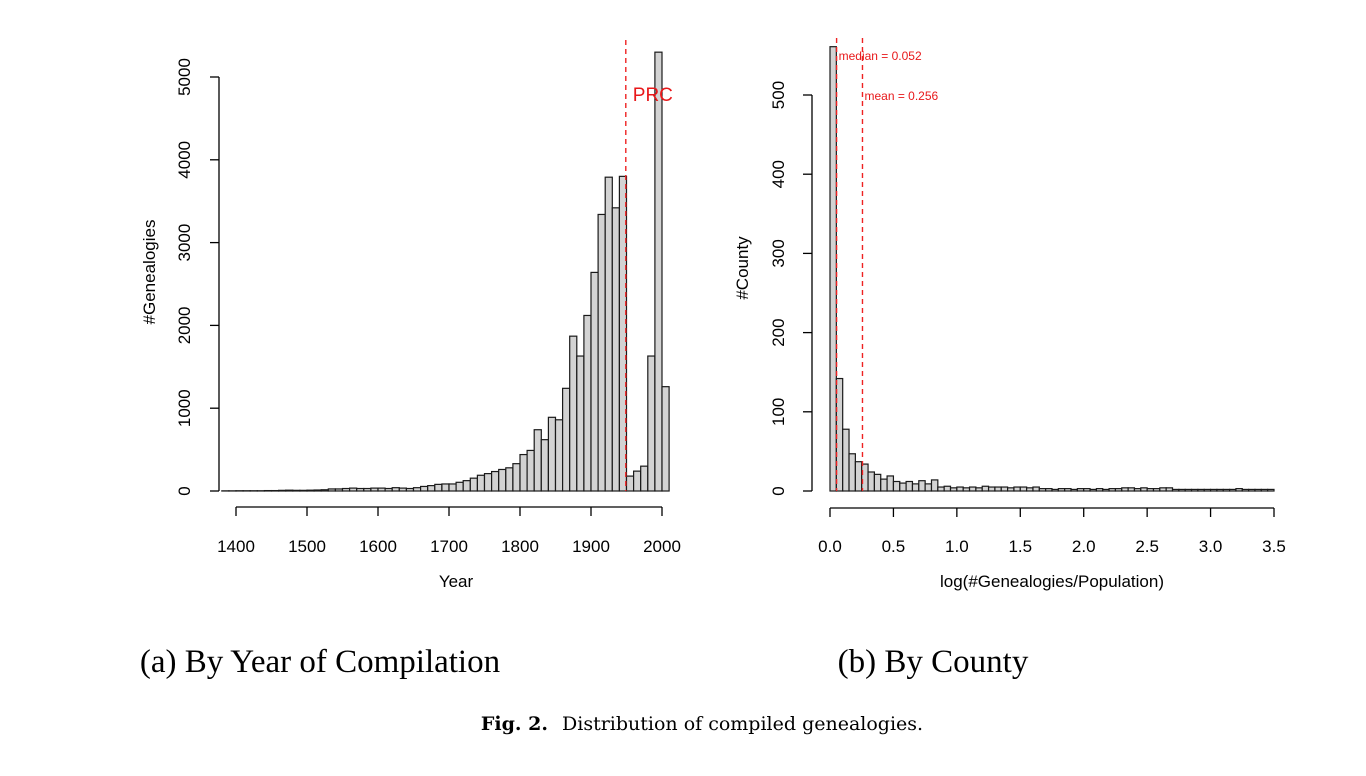 This screenshot has height=776, width=1366. What do you see at coordinates (880, 56) in the screenshot?
I see `median-label: median = 0.052` at bounding box center [880, 56].